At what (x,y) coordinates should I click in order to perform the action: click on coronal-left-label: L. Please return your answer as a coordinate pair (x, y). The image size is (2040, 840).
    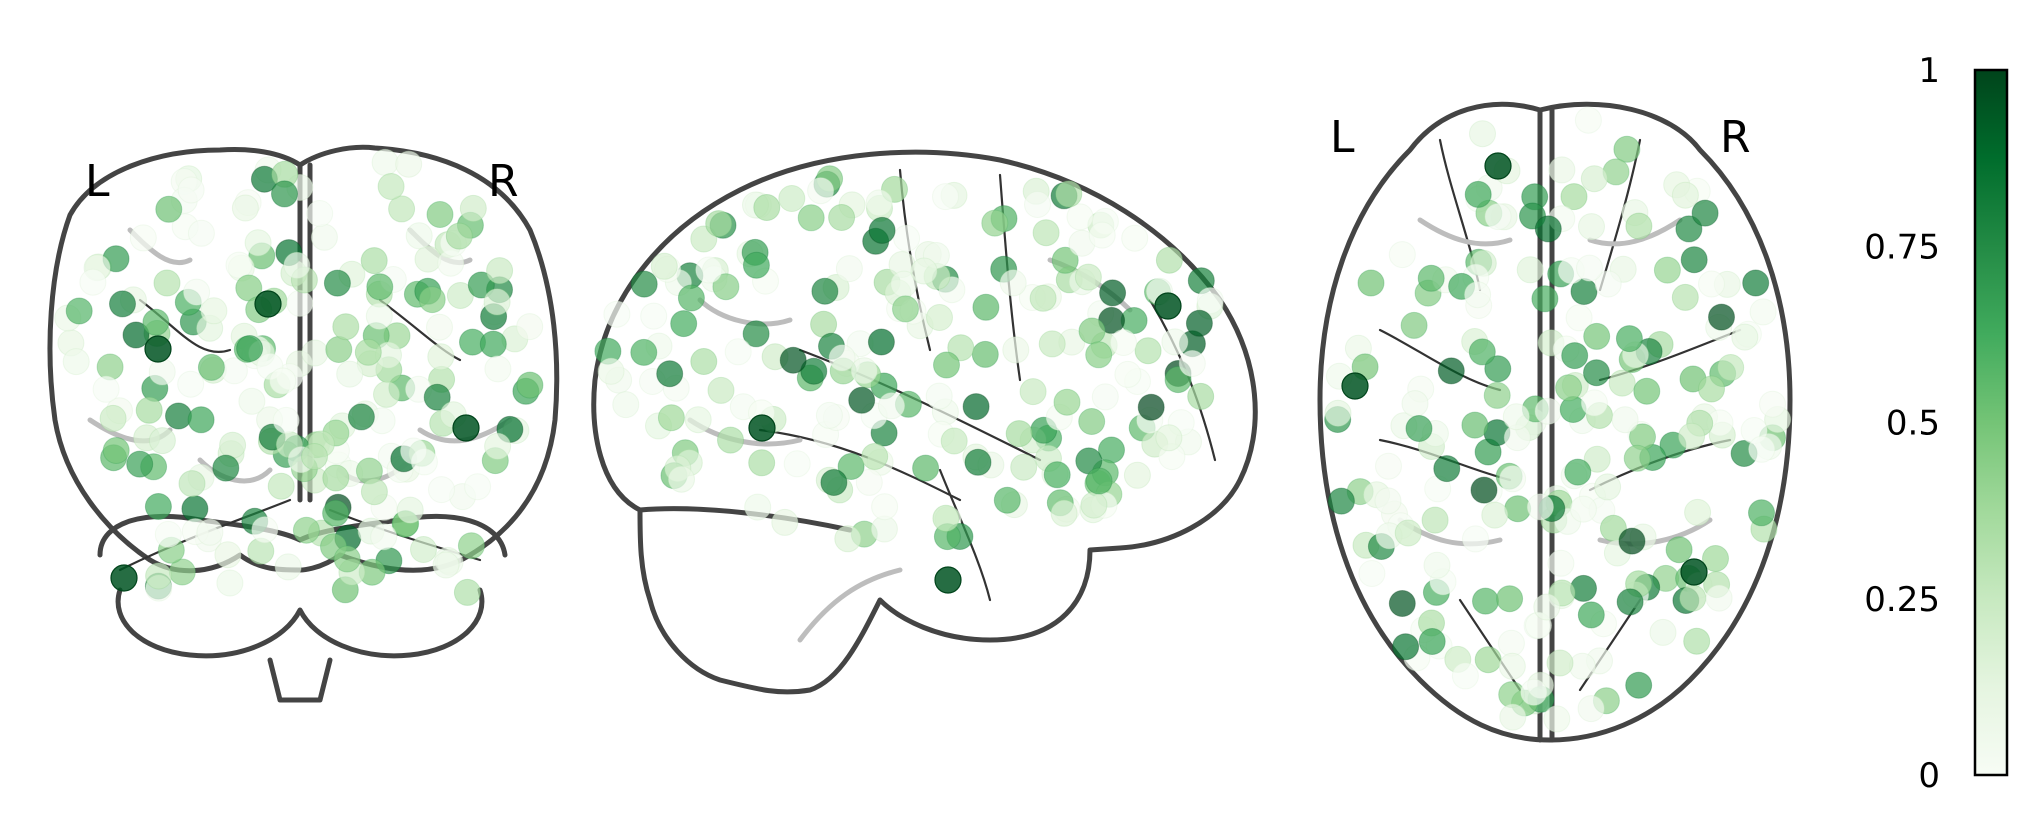
    Looking at the image, I should click on (97, 181).